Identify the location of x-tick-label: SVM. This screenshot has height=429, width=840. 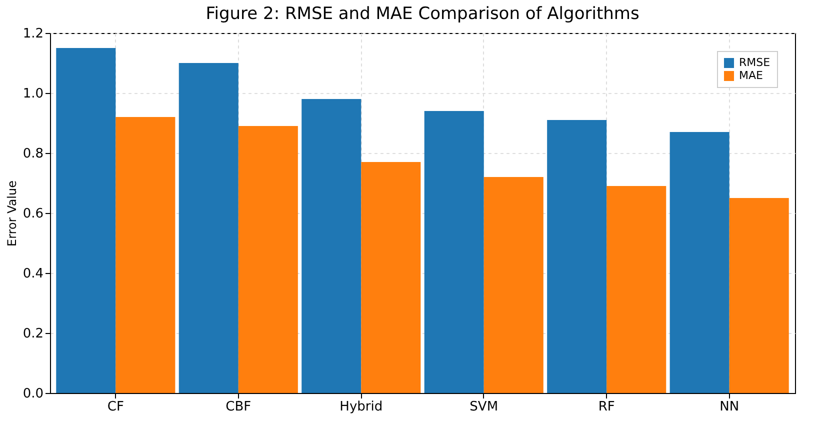
(484, 407).